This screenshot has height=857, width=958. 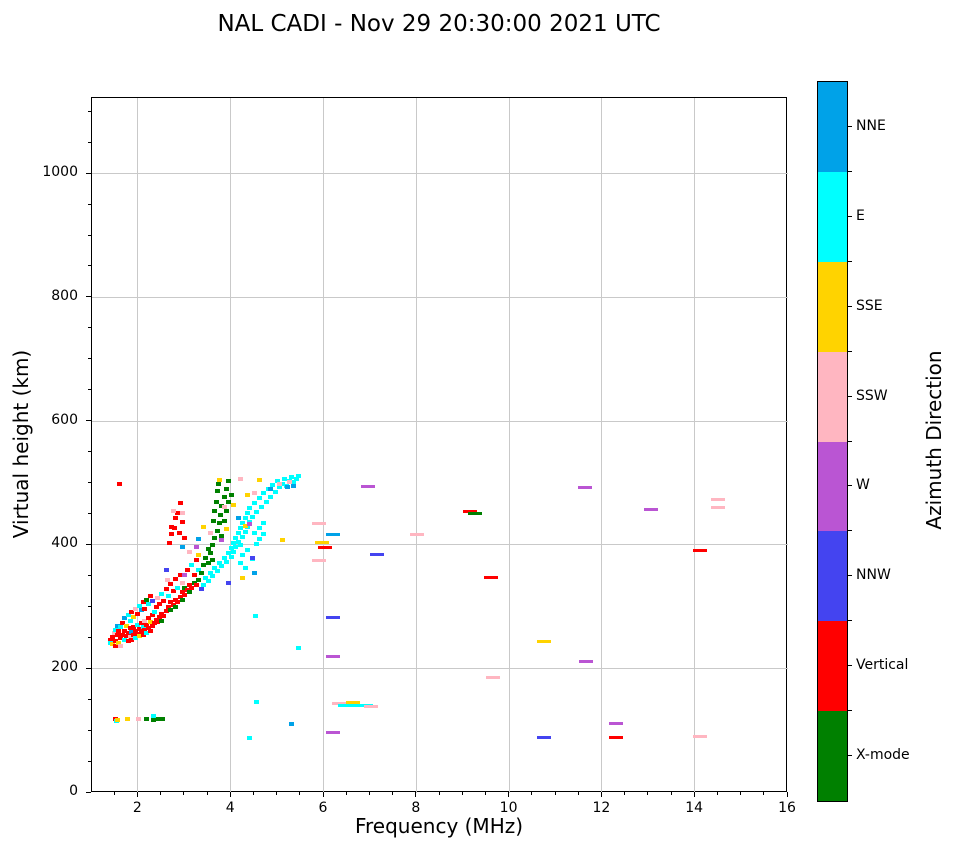 I want to click on colorbar-segment-x-mode, so click(x=832, y=756).